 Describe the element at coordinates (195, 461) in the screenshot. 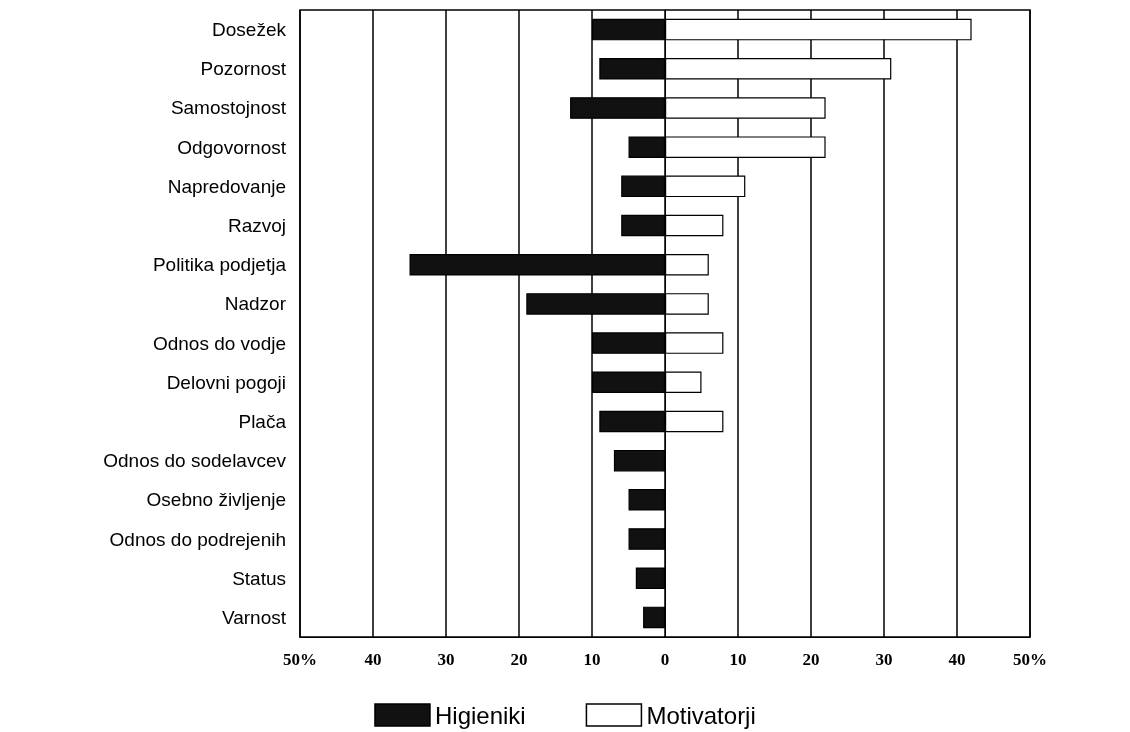

I see `y-tick-label: Odnos do sodelavcev` at that location.